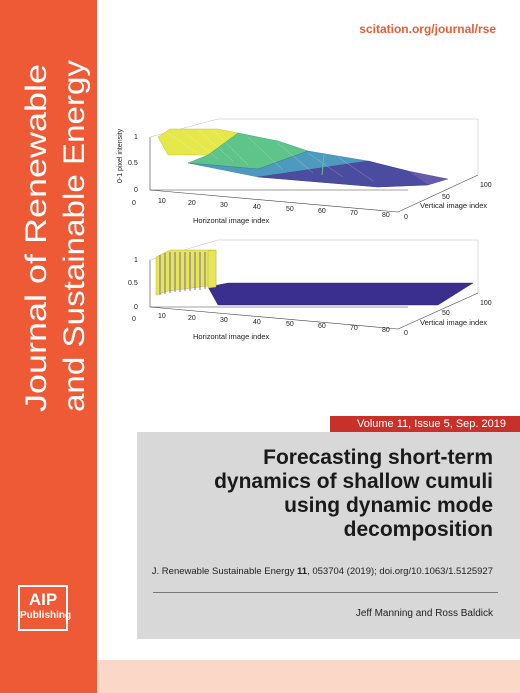 The height and width of the screenshot is (693, 520). I want to click on top-xtick: 60, so click(322, 211).